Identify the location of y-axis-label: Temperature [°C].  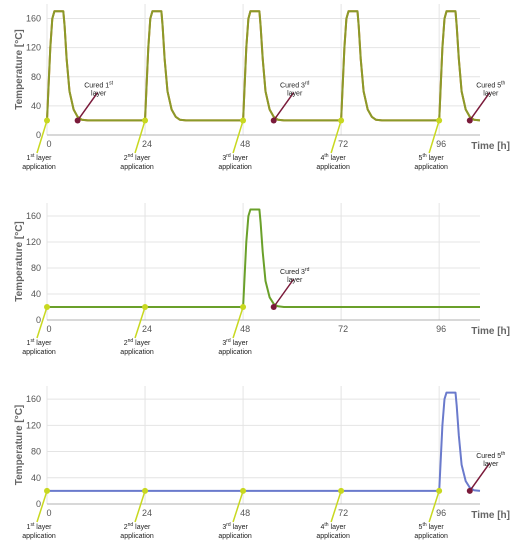
(19, 261).